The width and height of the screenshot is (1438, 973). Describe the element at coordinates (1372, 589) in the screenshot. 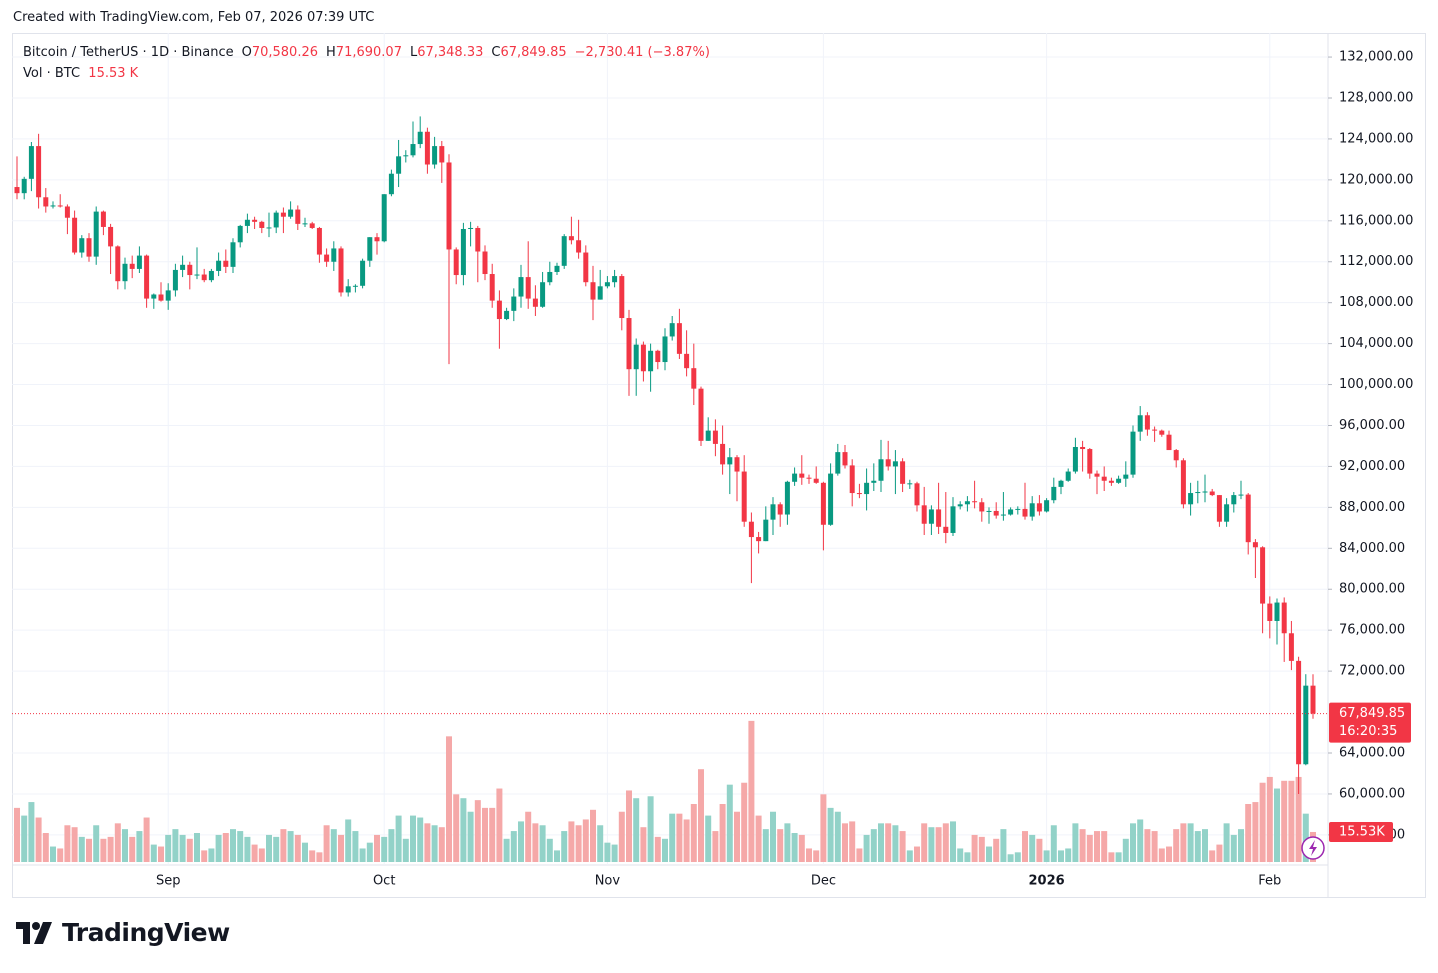

I see `y-tick-label: 80,000.00` at that location.